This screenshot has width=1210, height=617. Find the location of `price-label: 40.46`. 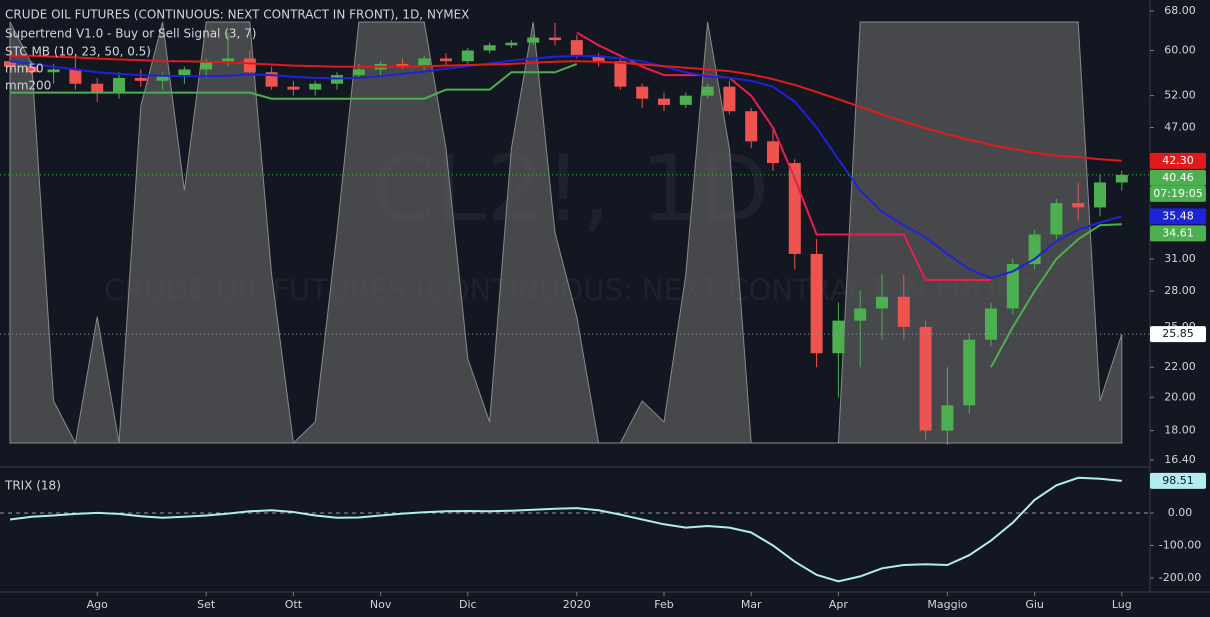

price-label: 40.46 is located at coordinates (1178, 177).